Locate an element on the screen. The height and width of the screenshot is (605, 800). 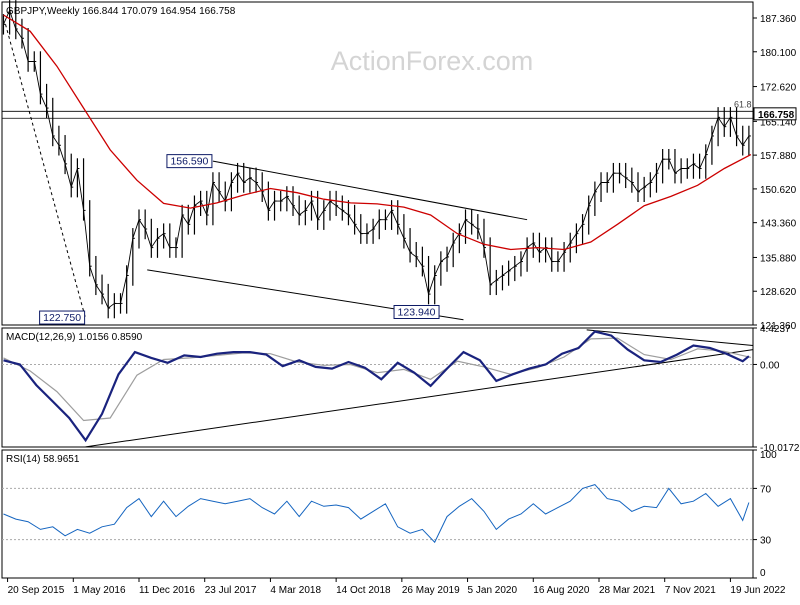
current-price-tag is located at coordinates (775, 114).